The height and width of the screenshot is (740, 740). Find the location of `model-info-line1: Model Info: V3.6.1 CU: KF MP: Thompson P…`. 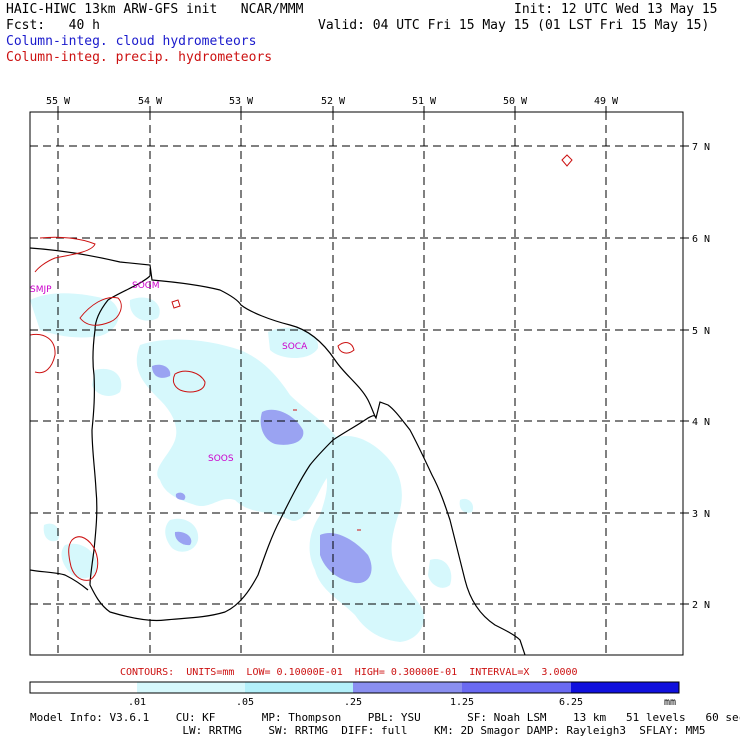

model-info-line1: Model Info: V3.6.1 CU: KF MP: Thompson P… is located at coordinates (385, 717).